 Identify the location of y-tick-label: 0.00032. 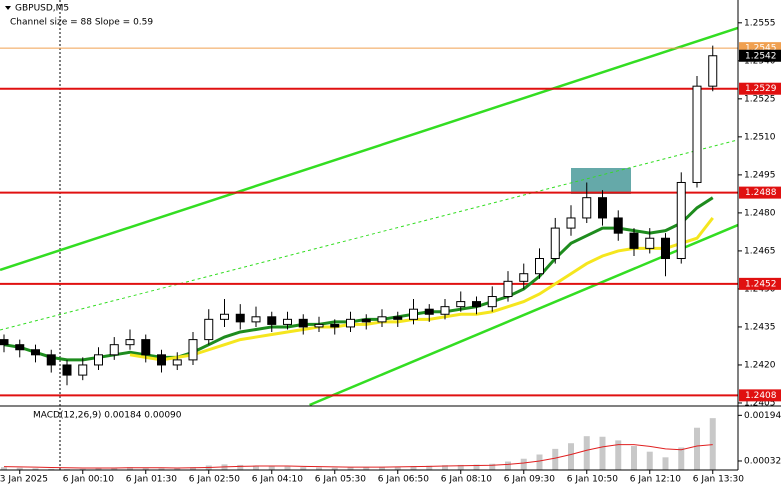
(762, 461).